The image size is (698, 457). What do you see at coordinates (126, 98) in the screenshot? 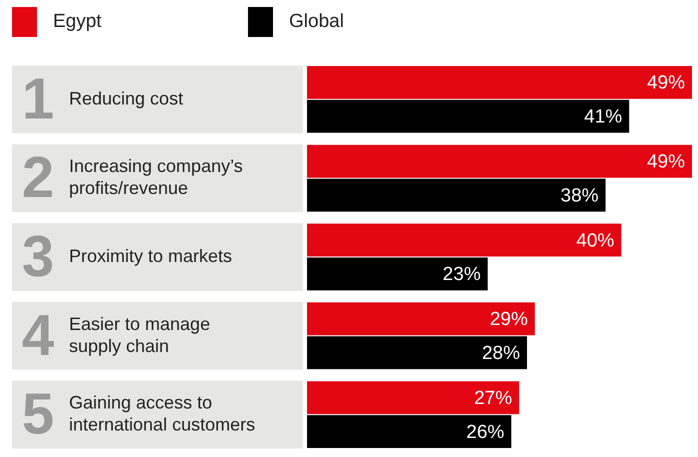
I see `y-tick-label: Reducing cost` at bounding box center [126, 98].